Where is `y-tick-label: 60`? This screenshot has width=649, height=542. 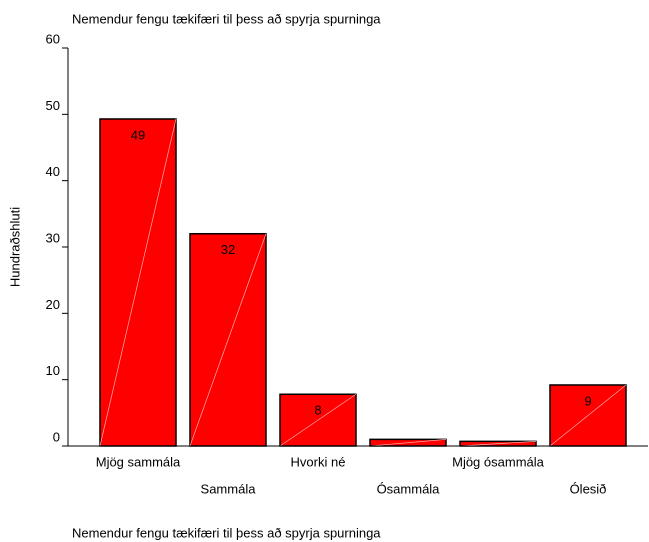 y-tick-label: 60 is located at coordinates (53, 38).